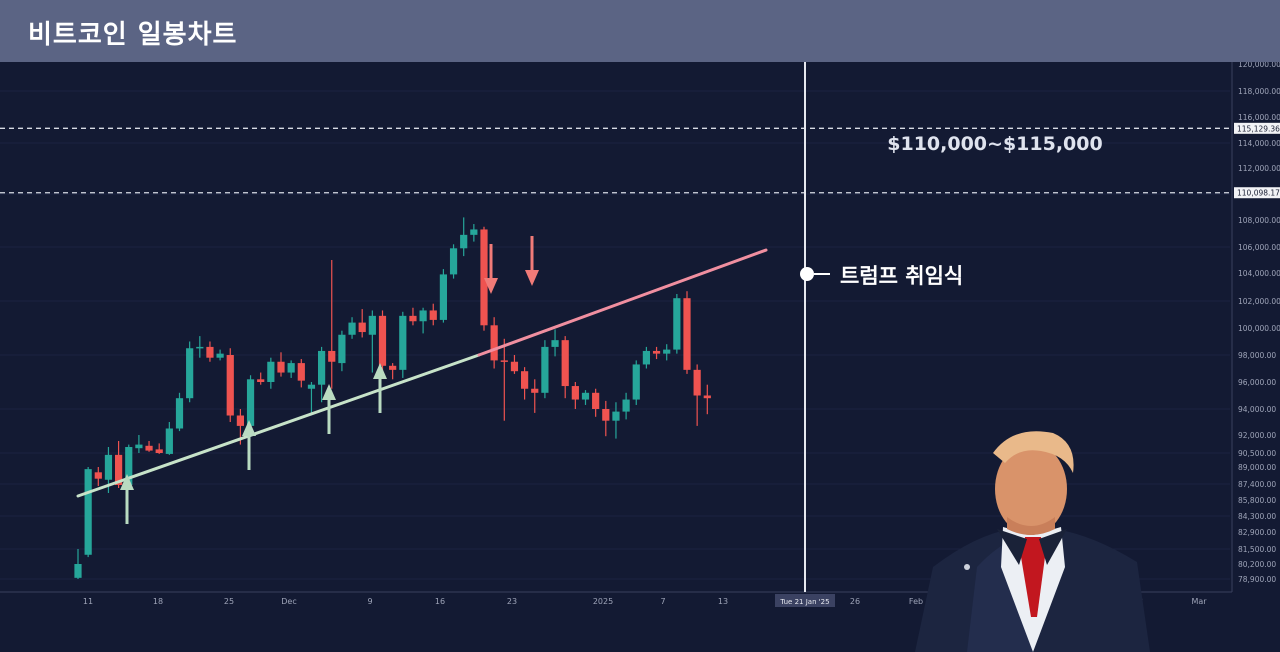 This screenshot has width=1280, height=652. Describe the element at coordinates (1257, 409) in the screenshot. I see `y-tick-label: 94,000.00` at that location.